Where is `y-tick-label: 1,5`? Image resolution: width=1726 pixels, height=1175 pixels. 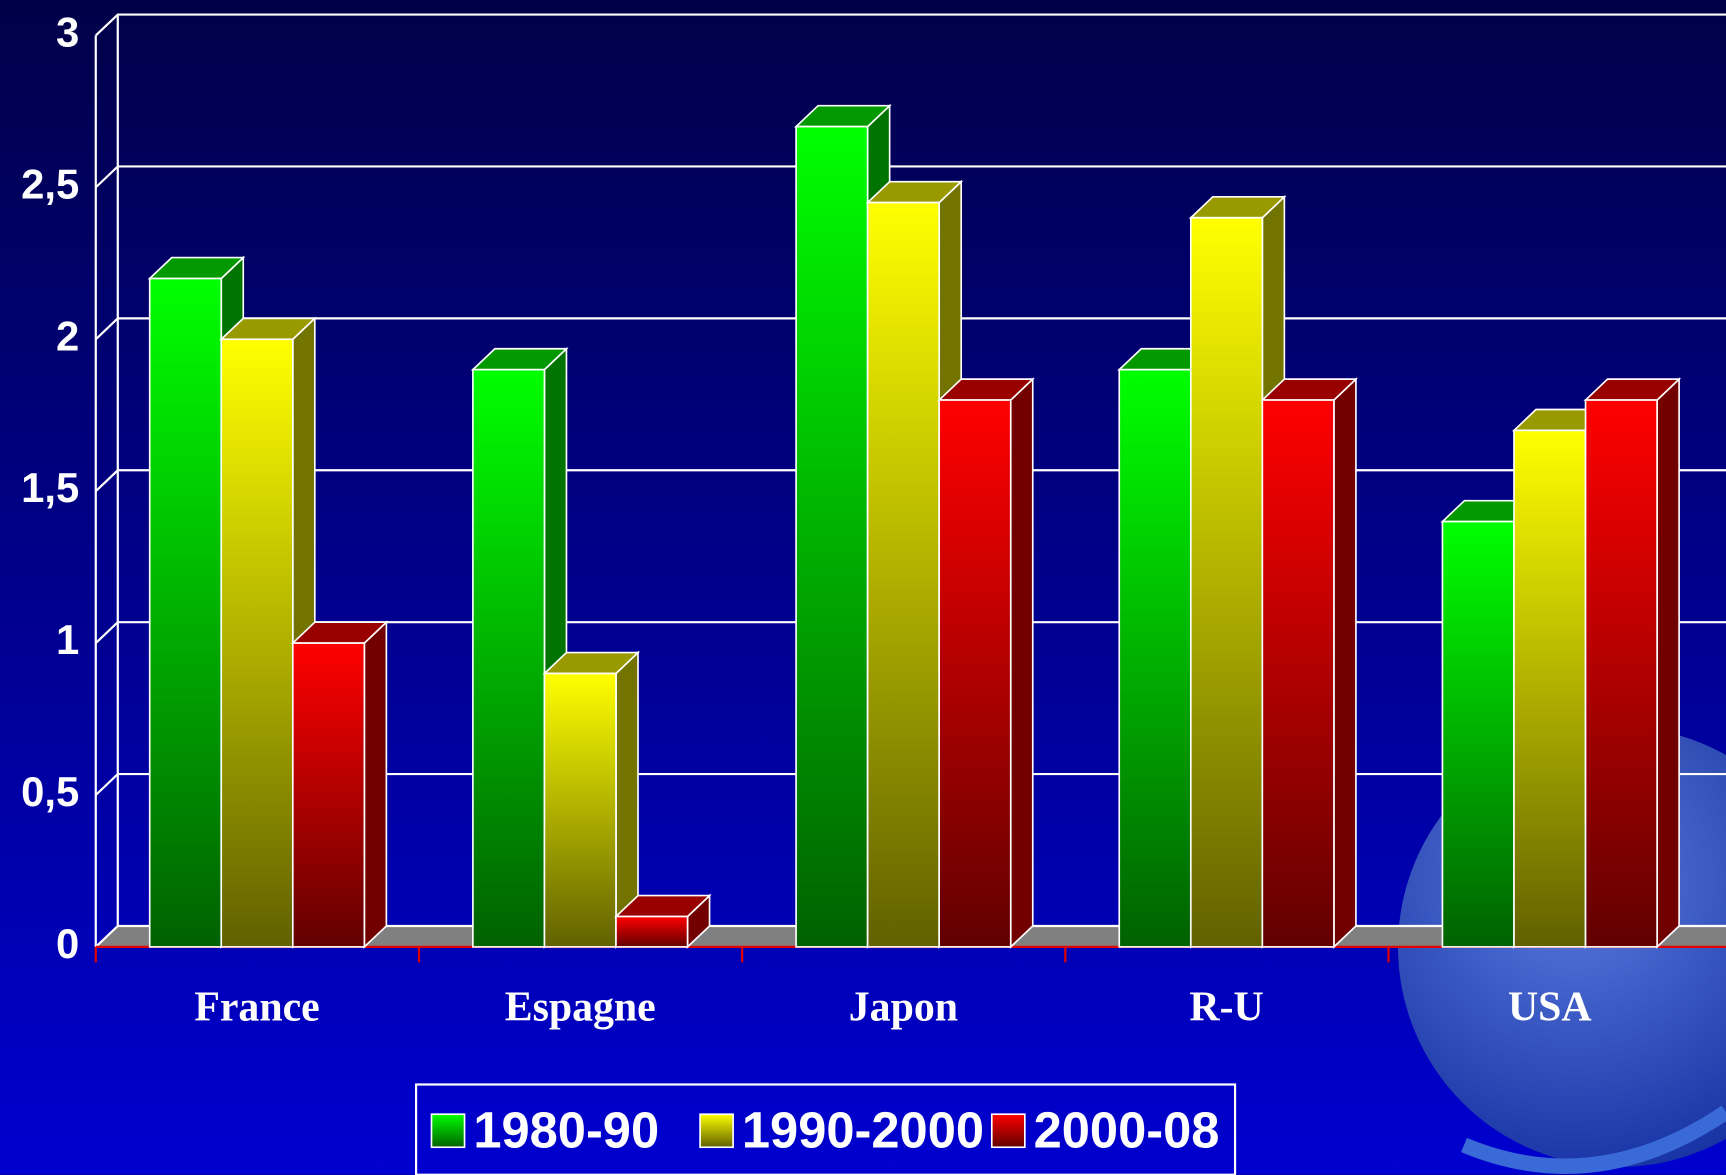
y-tick-label: 1,5 is located at coordinates (50, 487).